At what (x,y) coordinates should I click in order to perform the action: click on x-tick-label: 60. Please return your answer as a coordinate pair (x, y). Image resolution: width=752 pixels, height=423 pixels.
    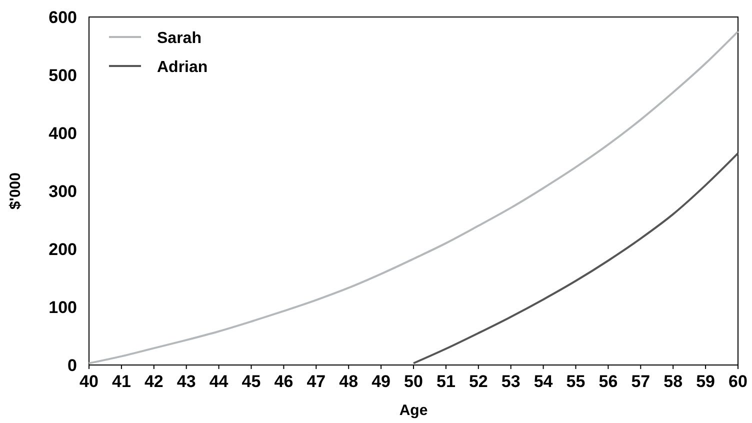
    Looking at the image, I should click on (738, 381).